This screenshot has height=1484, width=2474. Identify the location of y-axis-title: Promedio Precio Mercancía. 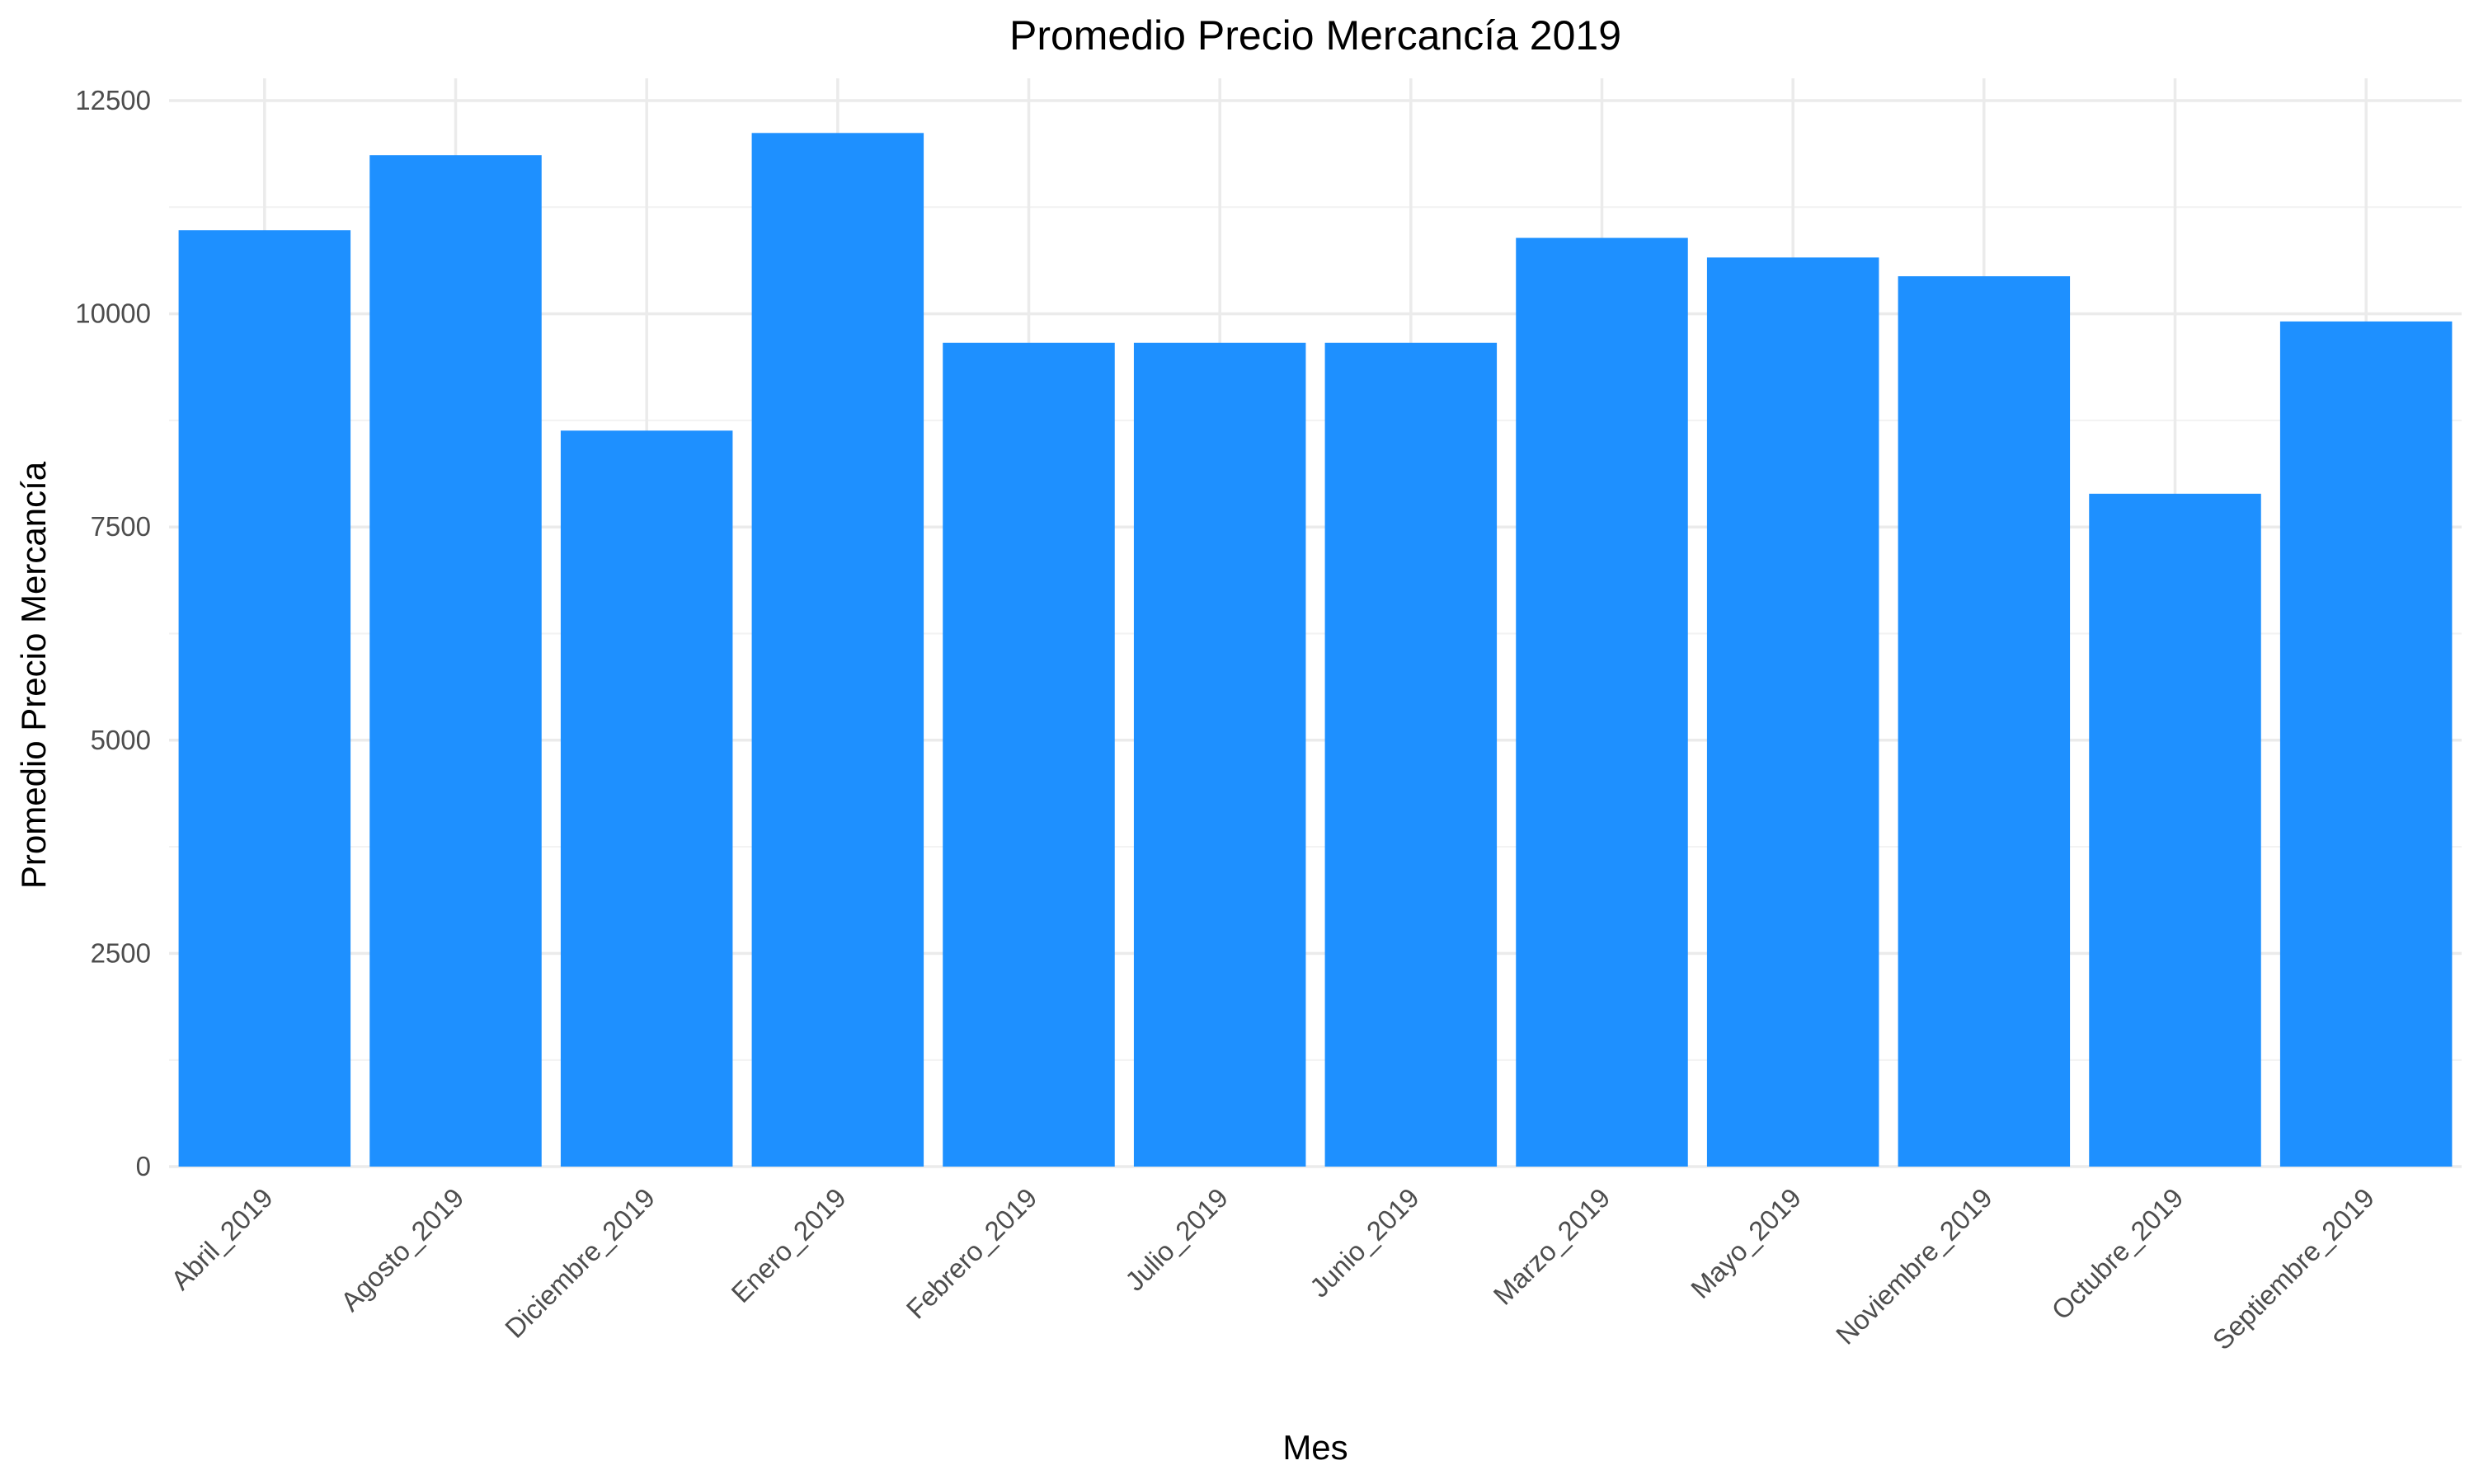
(33, 675).